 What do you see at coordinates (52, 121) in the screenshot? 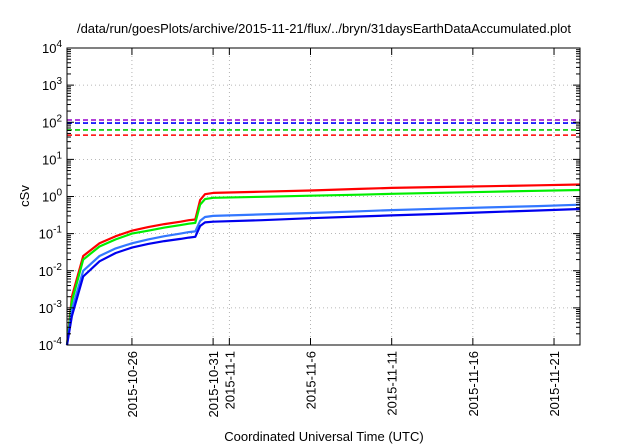
I see `y-tick-label: 10²` at bounding box center [52, 121].